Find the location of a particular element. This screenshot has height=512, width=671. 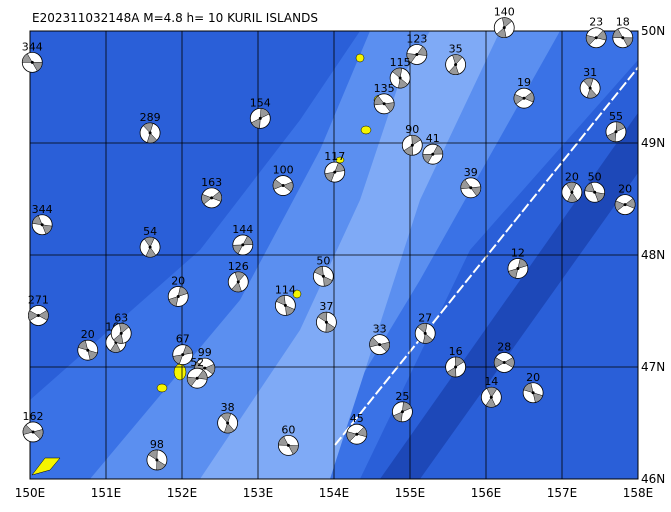

depth-label: 23 is located at coordinates (596, 22).